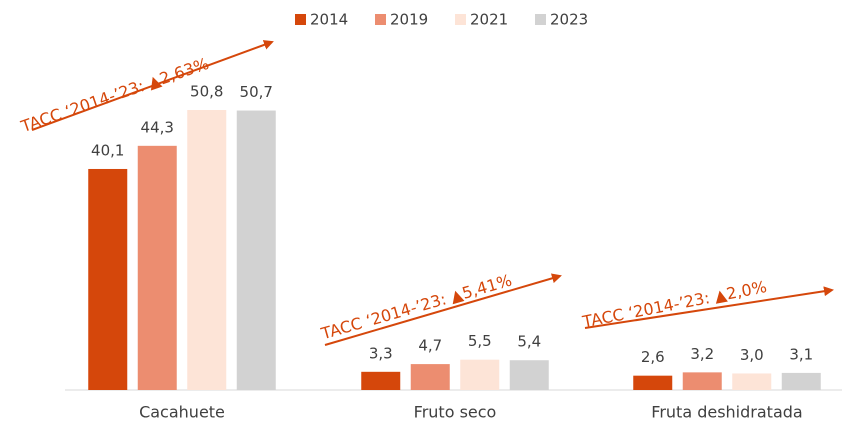 This screenshot has width=849, height=424. Describe the element at coordinates (752, 355) in the screenshot. I see `data-label: 3,0` at that location.